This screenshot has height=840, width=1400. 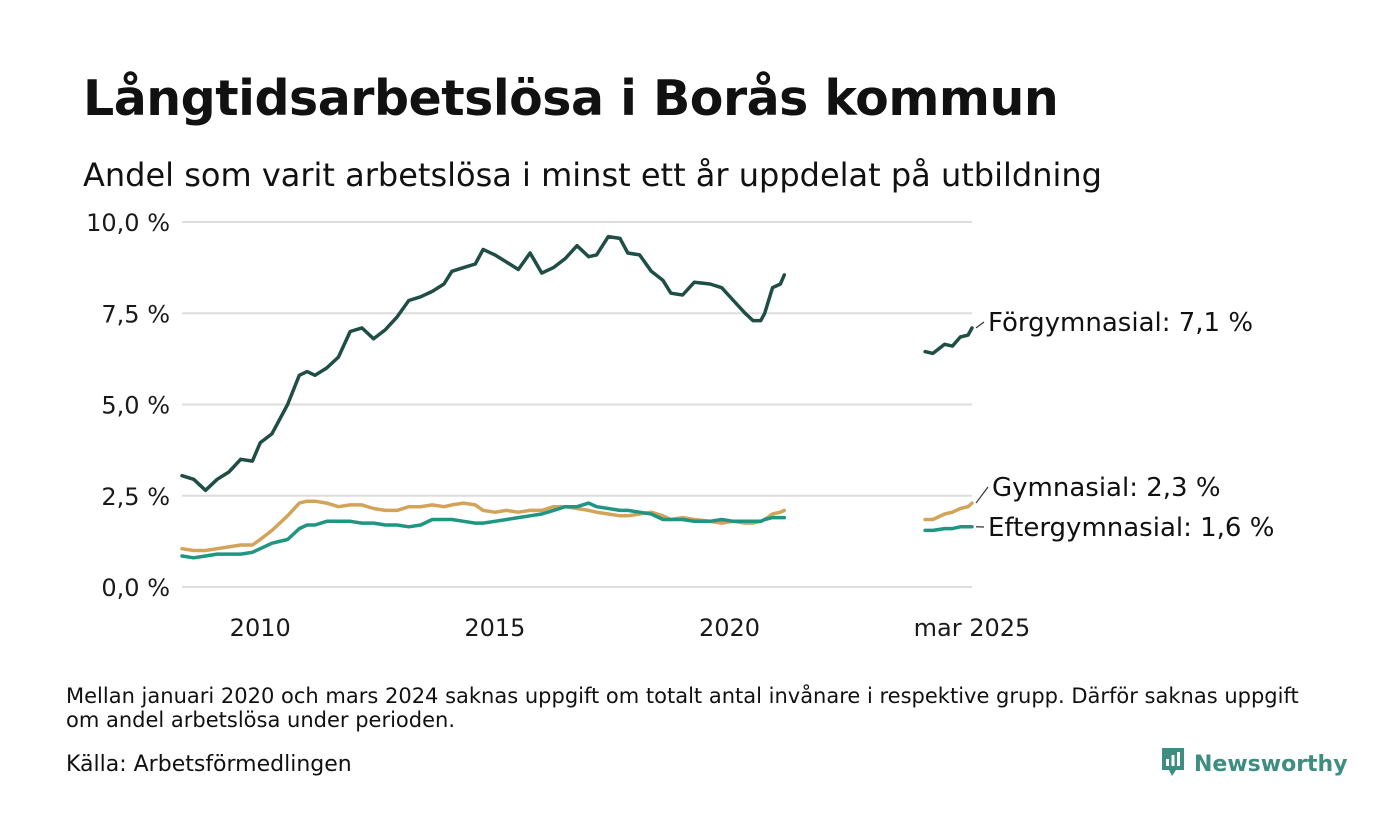 What do you see at coordinates (128, 223) in the screenshot?
I see `y-tick-label: 10,0 %` at bounding box center [128, 223].